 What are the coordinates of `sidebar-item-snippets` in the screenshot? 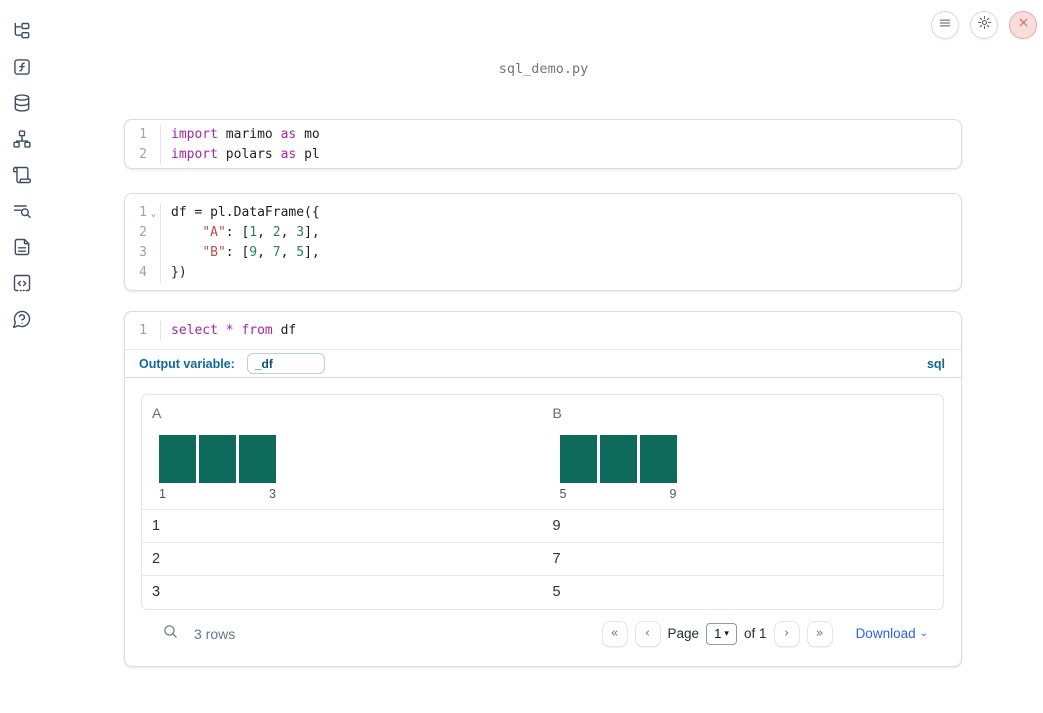 It's located at (22, 213).